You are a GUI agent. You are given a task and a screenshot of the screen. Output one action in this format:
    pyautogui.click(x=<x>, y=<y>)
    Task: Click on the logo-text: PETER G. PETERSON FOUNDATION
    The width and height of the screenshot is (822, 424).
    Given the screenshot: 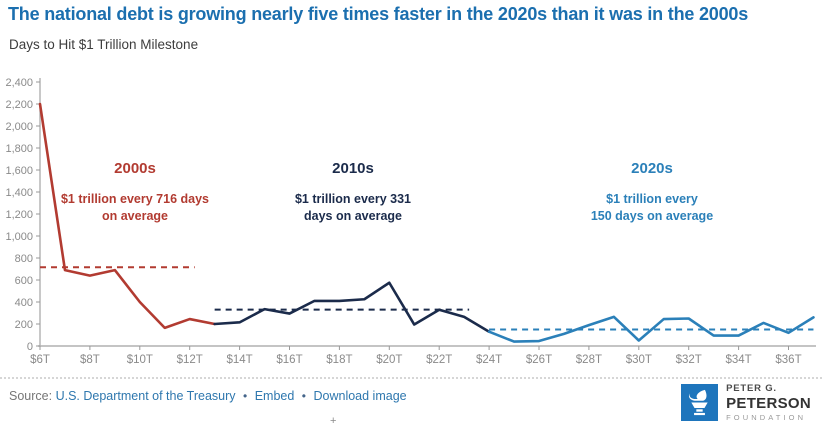 What is the action you would take?
    pyautogui.click(x=768, y=402)
    